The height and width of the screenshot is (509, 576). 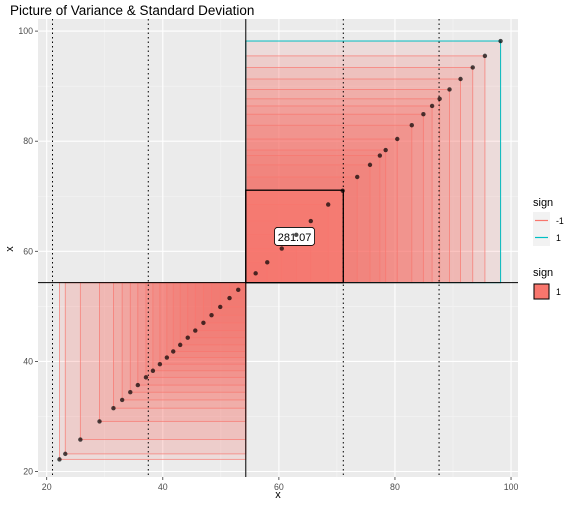 What do you see at coordinates (132, 10) in the screenshot?
I see `chart-title: Picture of Variance & Standard Deviation` at bounding box center [132, 10].